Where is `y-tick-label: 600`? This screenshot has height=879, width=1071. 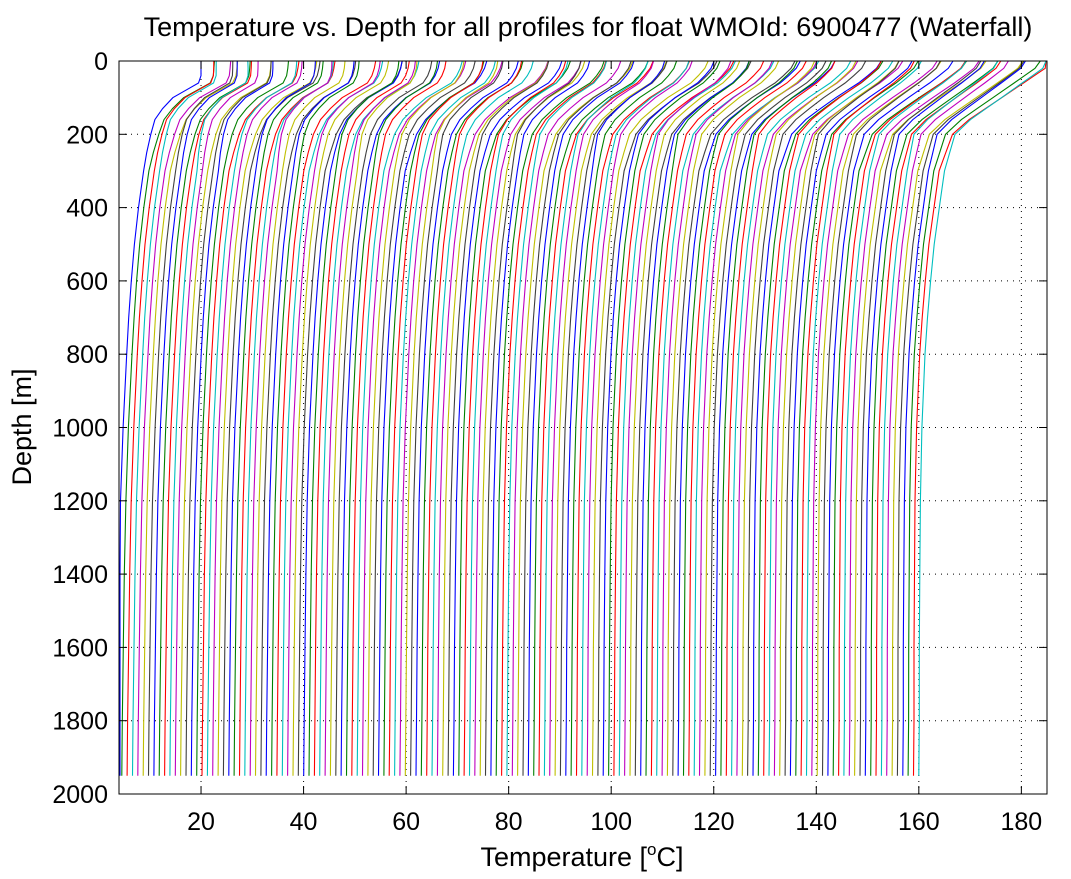 y-tick-label: 600 is located at coordinates (87, 282).